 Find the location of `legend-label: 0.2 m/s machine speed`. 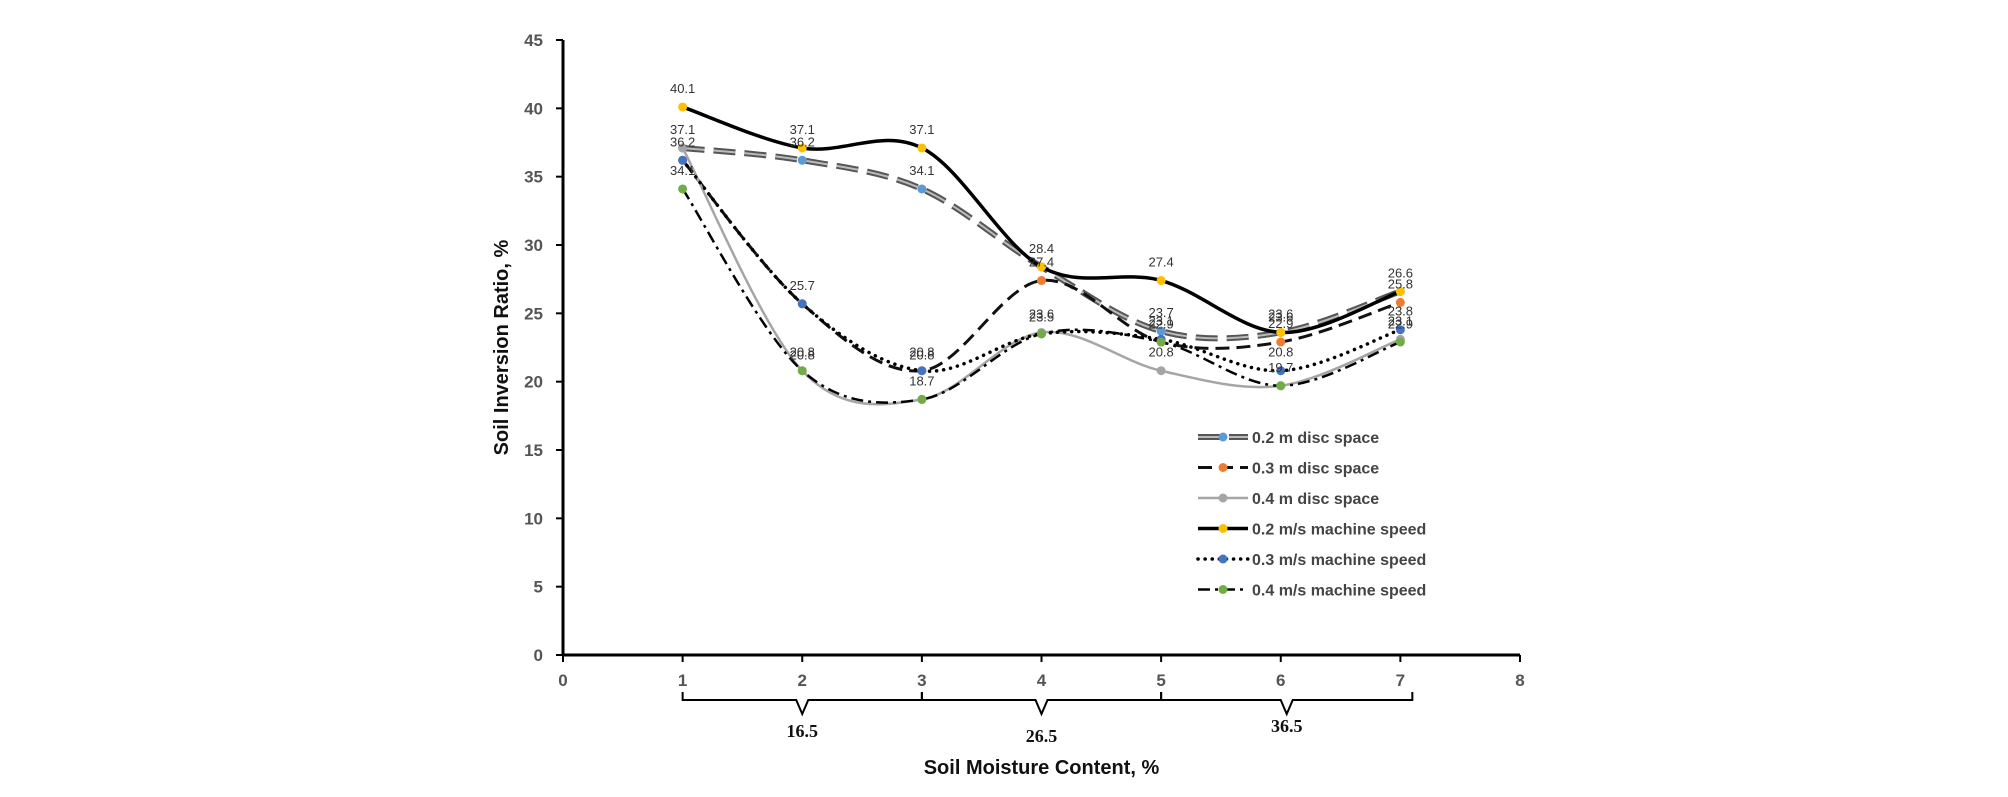

legend-label: 0.2 m/s machine speed is located at coordinates (1339, 530).